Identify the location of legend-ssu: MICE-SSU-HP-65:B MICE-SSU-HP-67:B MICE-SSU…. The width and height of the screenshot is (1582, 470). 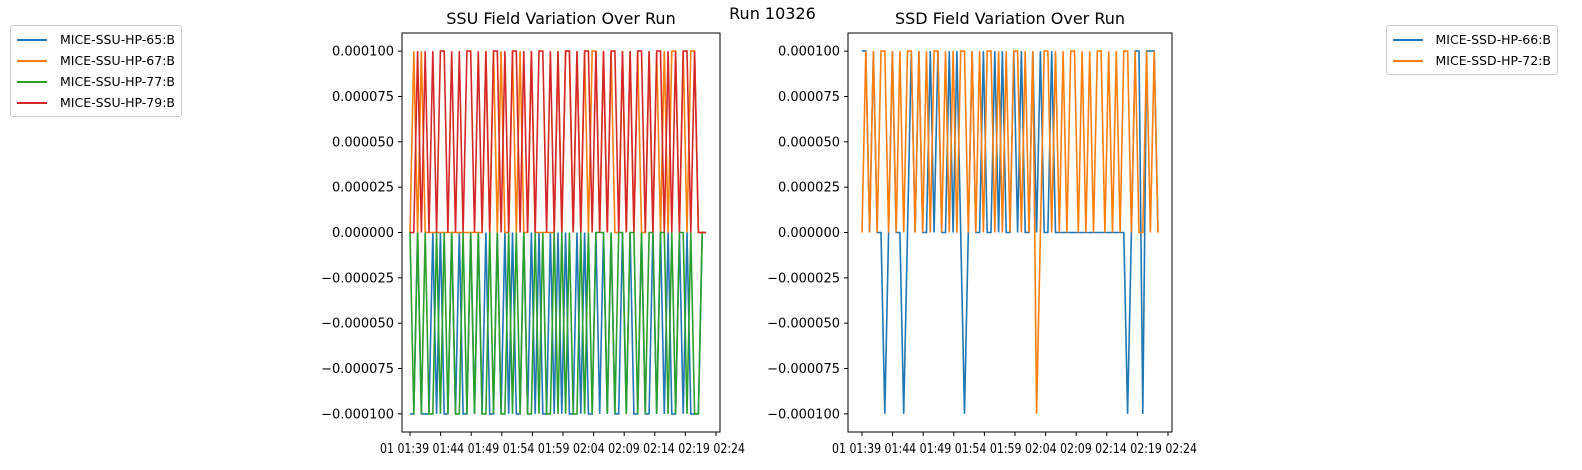
(96, 71).